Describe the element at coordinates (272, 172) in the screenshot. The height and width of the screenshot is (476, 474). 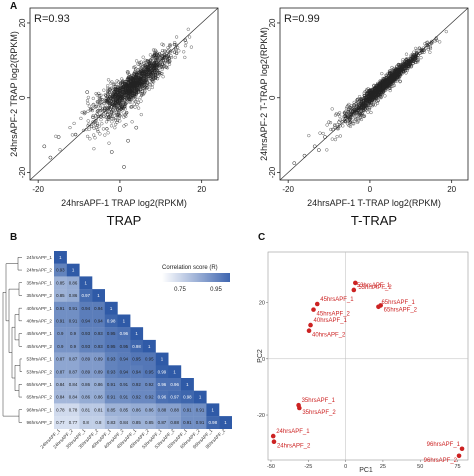
I see `y-tick-label: -20` at that location.